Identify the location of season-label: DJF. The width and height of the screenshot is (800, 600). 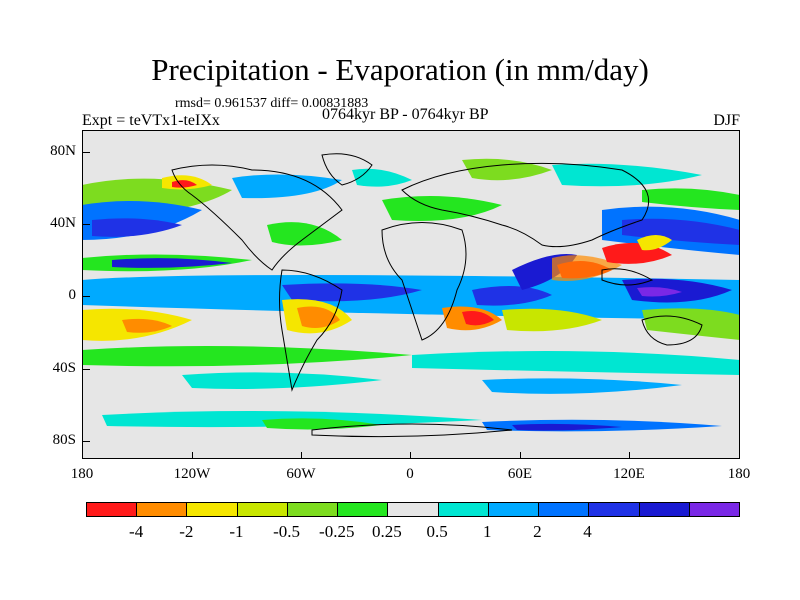
(726, 120).